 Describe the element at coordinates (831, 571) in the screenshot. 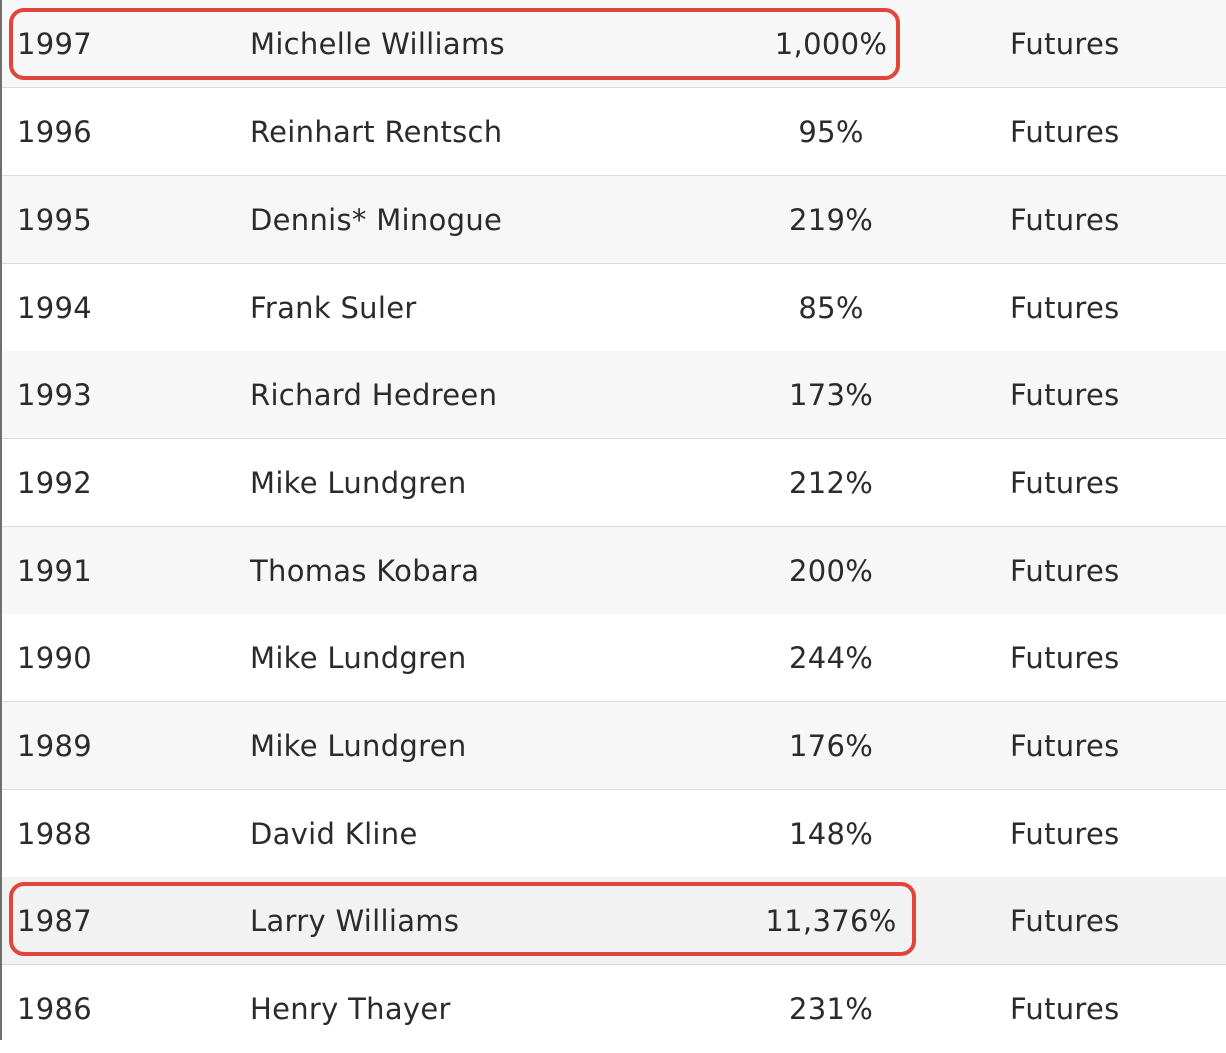

I see `return-cell: 200%` at that location.